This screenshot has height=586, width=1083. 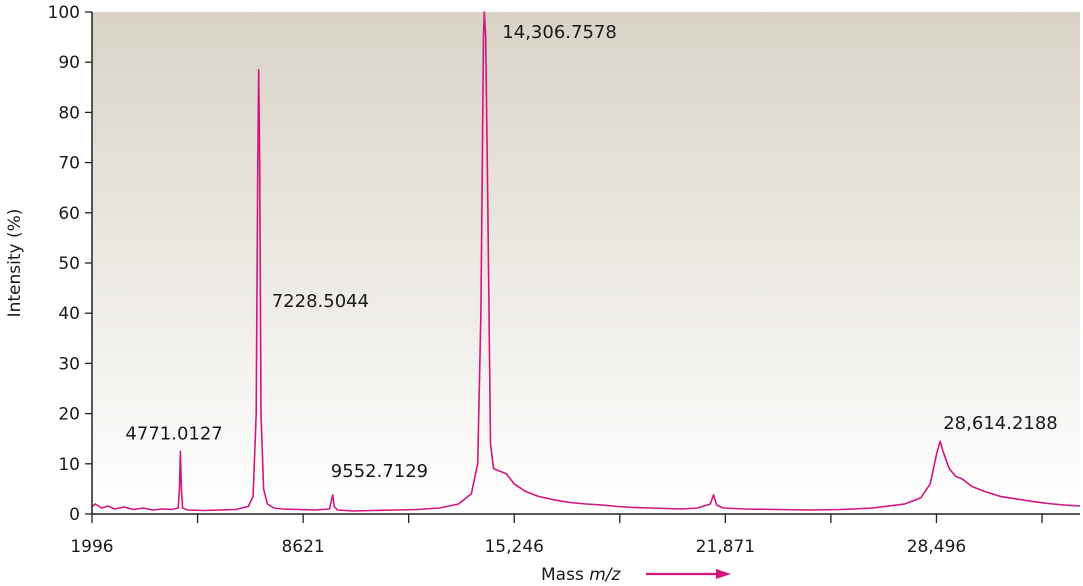 I want to click on y-tick-label: 80, so click(x=69, y=113).